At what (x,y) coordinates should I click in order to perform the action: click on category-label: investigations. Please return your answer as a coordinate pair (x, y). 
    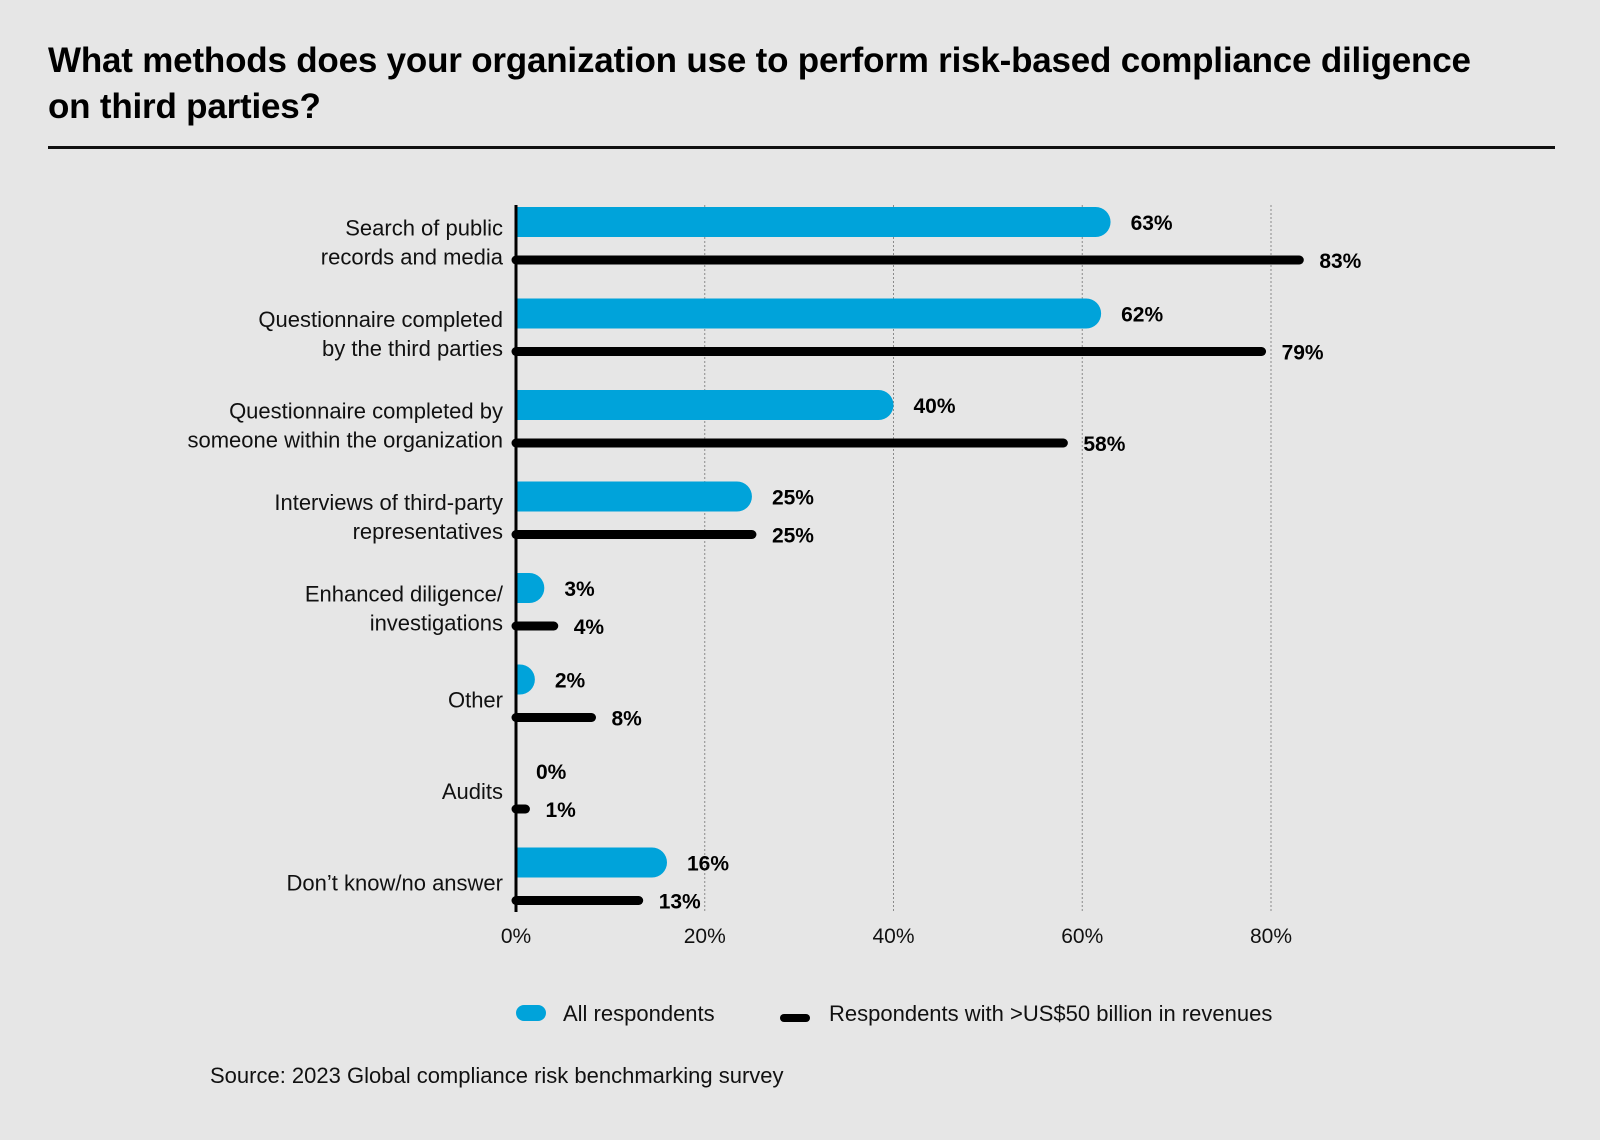
    Looking at the image, I should click on (436, 623).